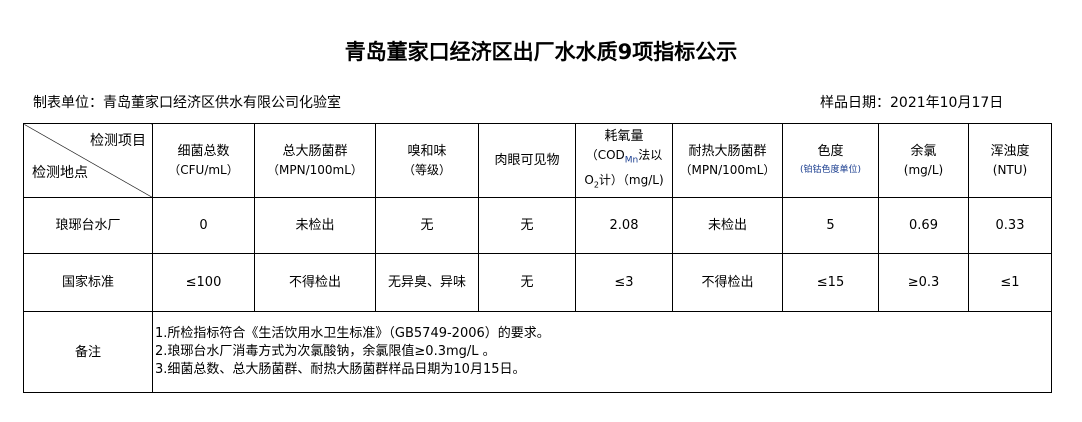 The width and height of the screenshot is (1082, 422). I want to click on sample-date: 样品日期：2021年10月17日, so click(912, 103).